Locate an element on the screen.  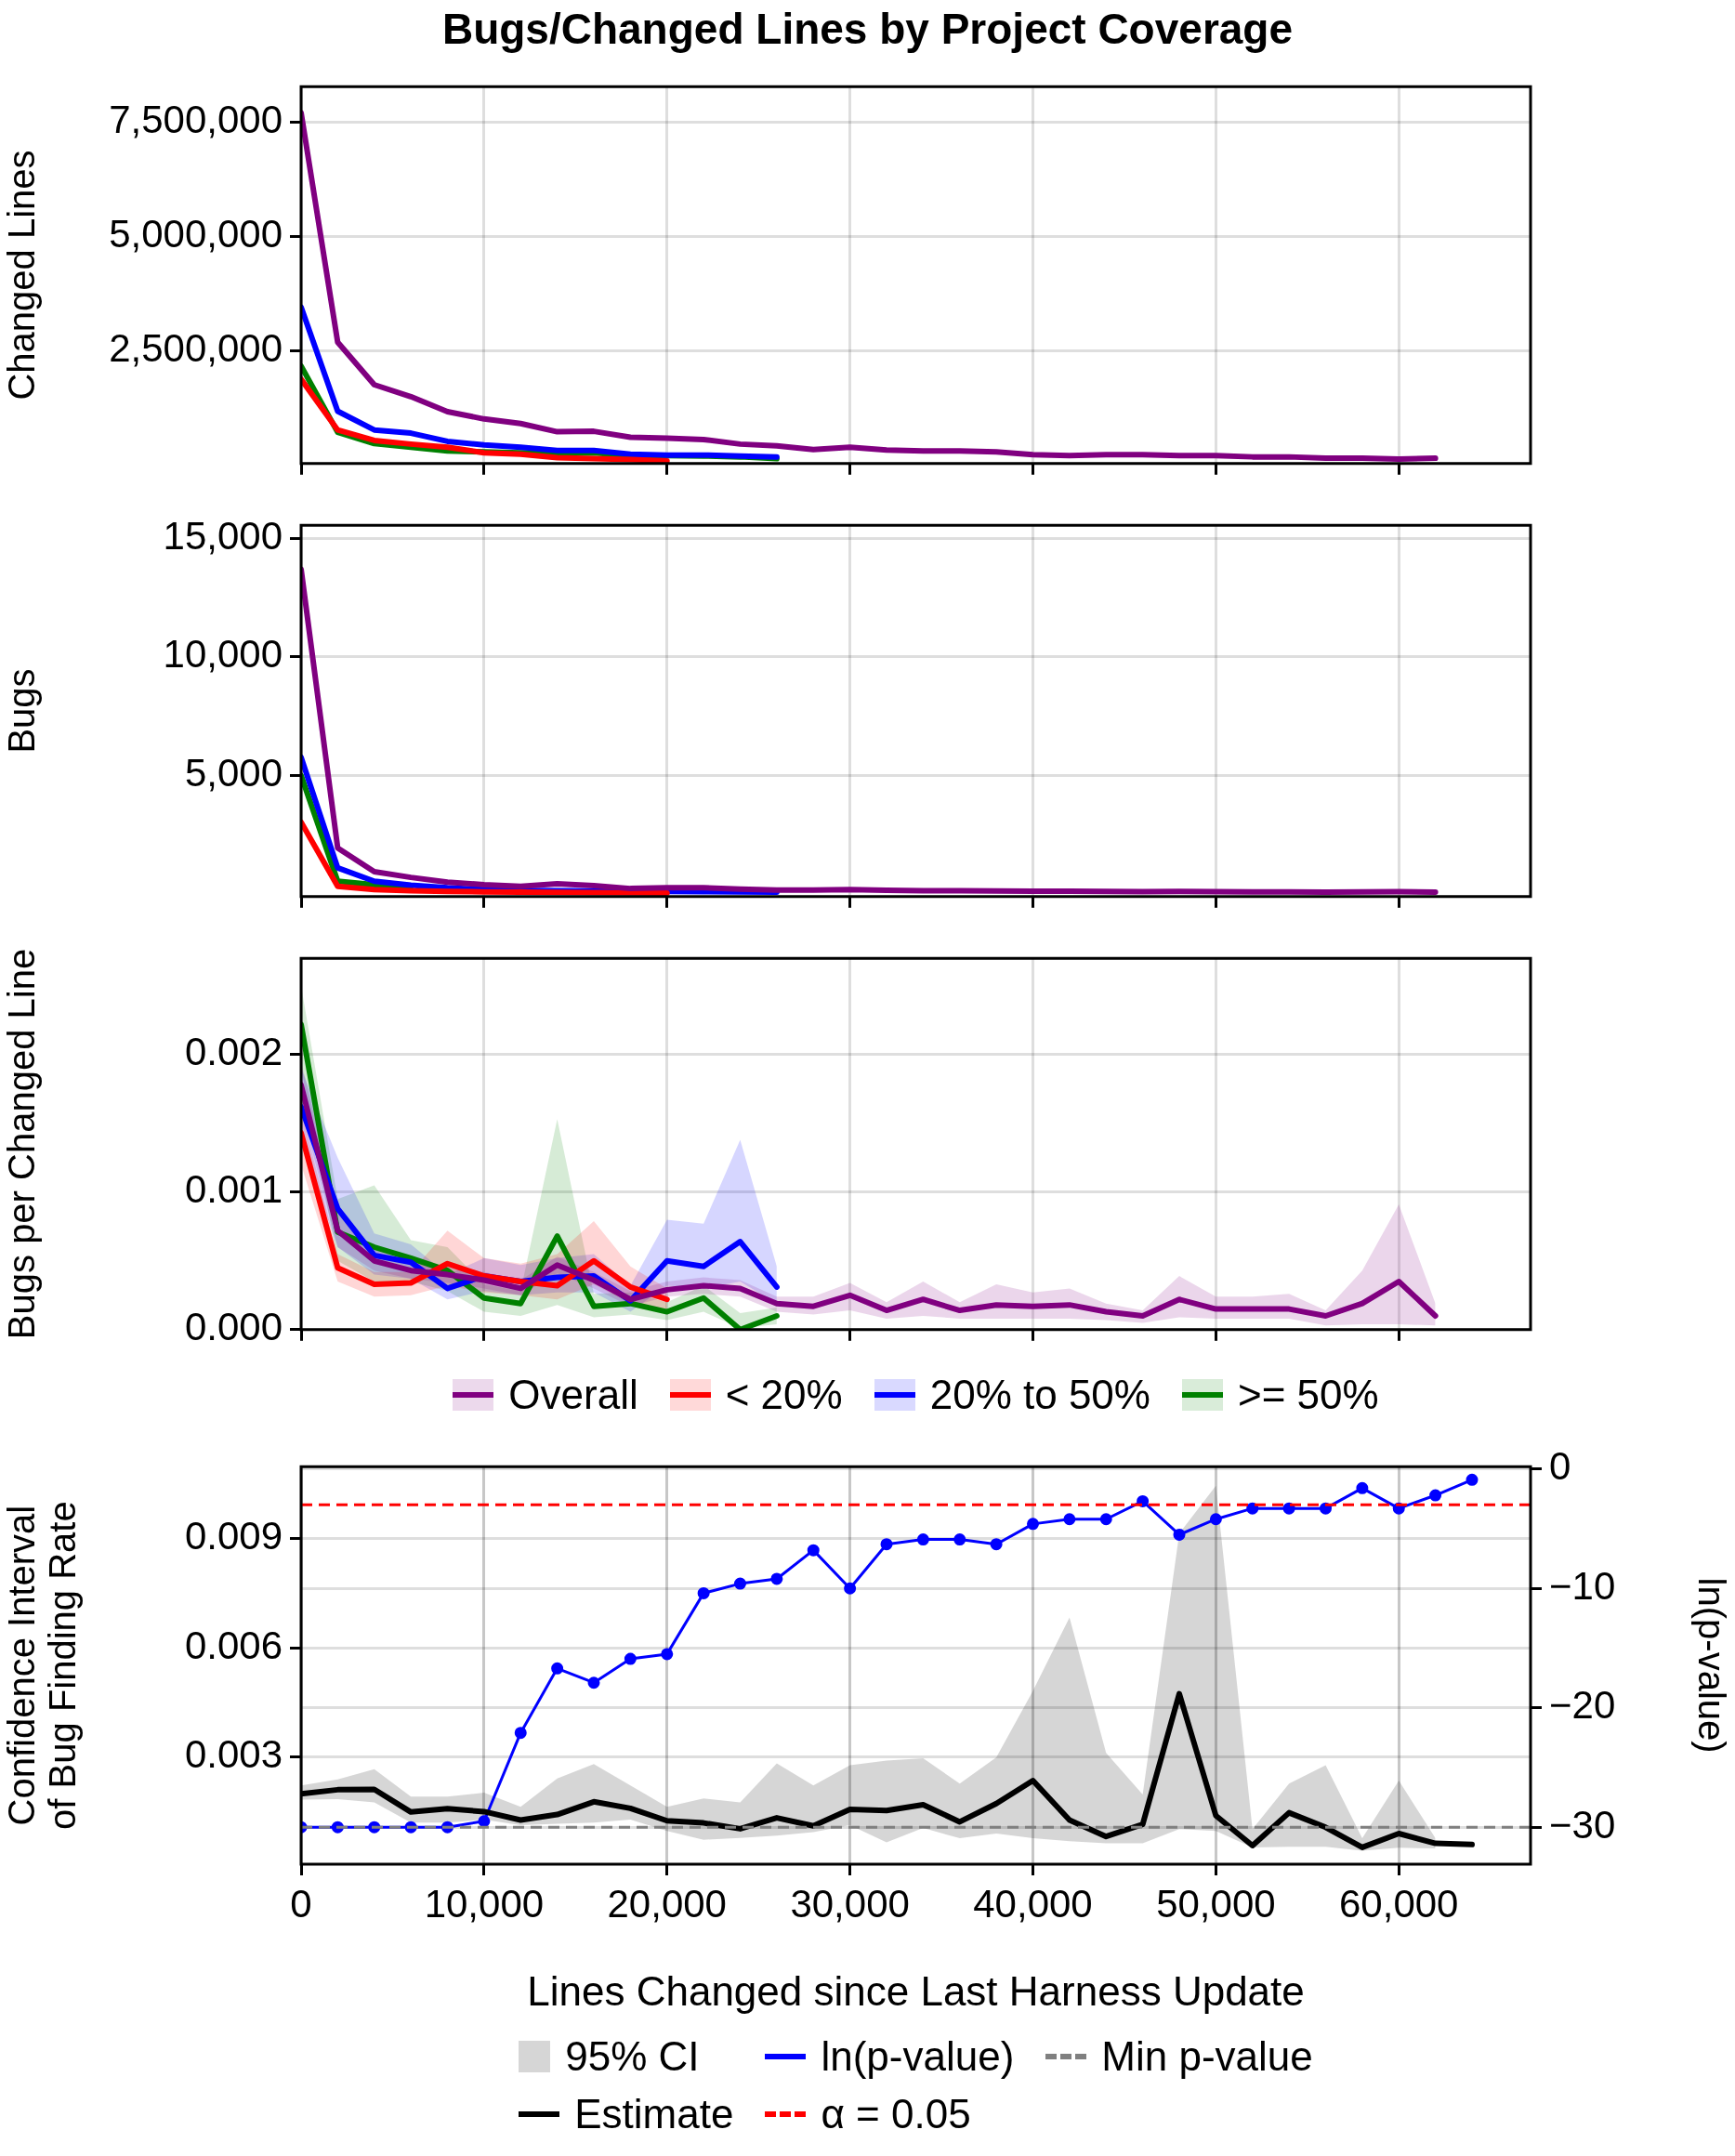
y-axis-title: Changed Lines is located at coordinates (22, 276).